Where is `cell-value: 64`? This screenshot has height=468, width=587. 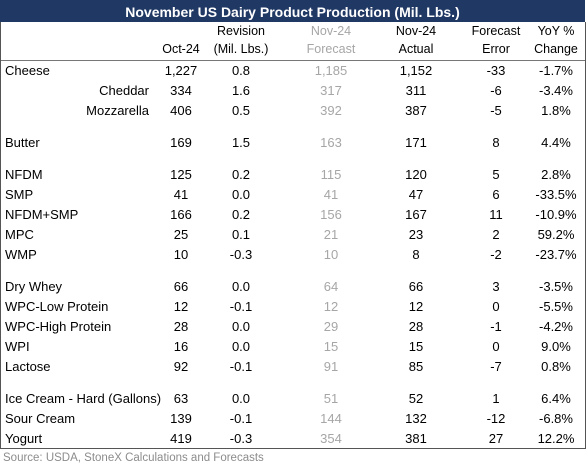 cell-value: 64 is located at coordinates (331, 286).